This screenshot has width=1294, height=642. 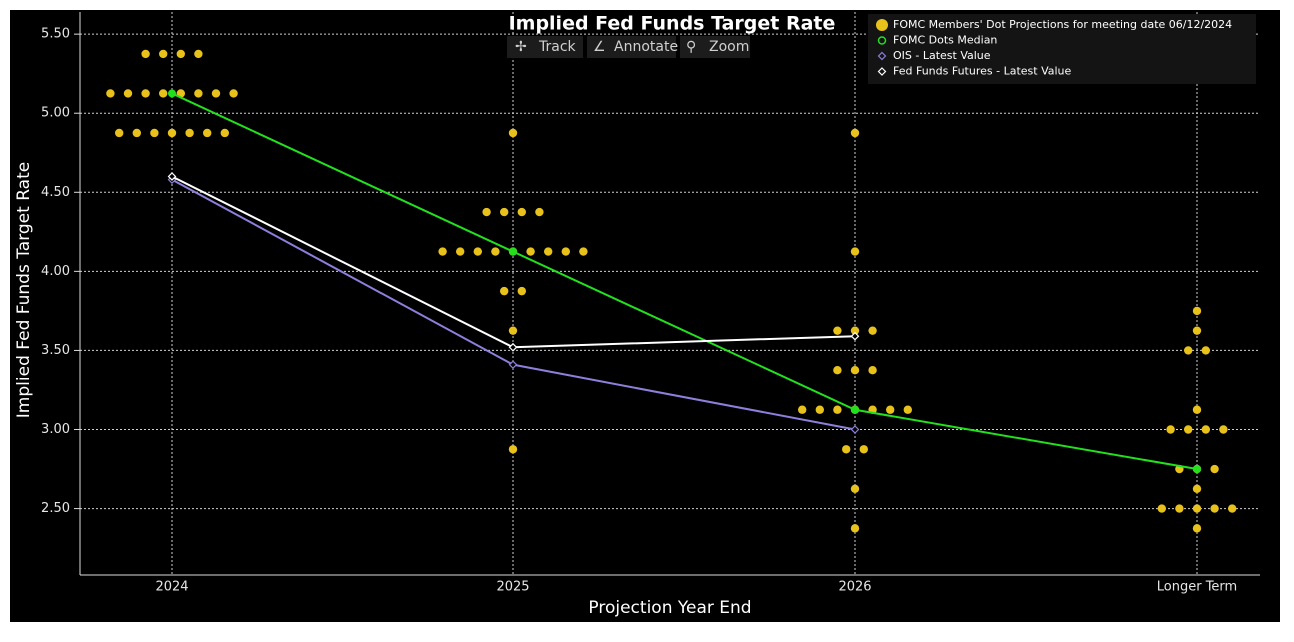 What do you see at coordinates (55, 508) in the screenshot?
I see `y-tick-label: 2.50` at bounding box center [55, 508].